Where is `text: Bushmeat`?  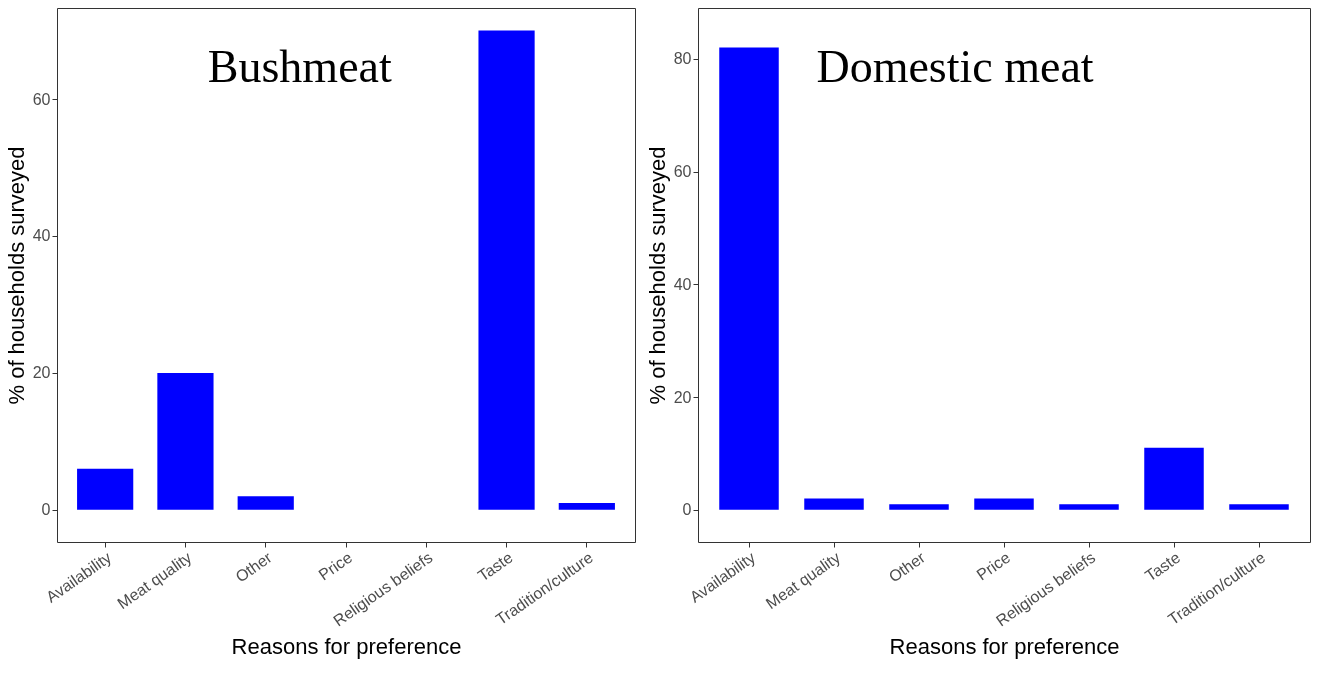 text: Bushmeat is located at coordinates (299, 66).